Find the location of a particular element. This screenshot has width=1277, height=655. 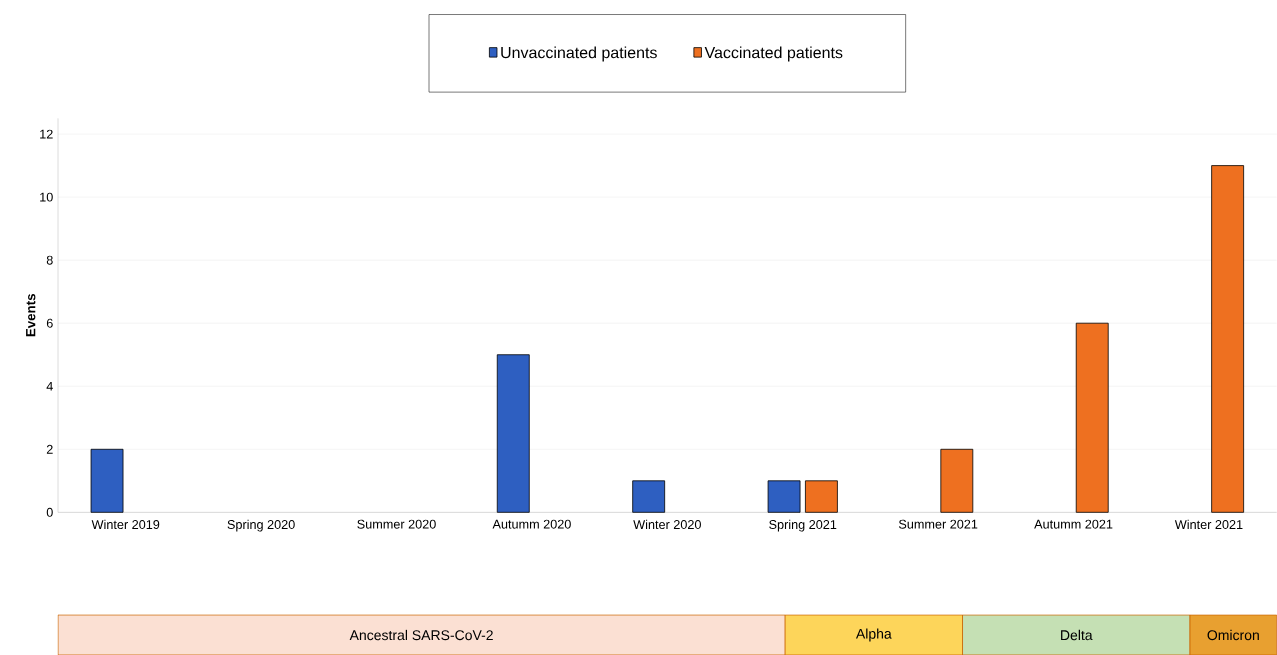

text: Omicron is located at coordinates (1233, 635).